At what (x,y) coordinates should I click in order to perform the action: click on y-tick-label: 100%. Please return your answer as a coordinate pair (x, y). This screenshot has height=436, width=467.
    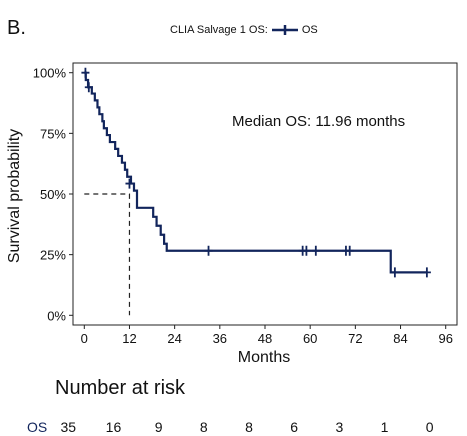
    Looking at the image, I should click on (50, 73).